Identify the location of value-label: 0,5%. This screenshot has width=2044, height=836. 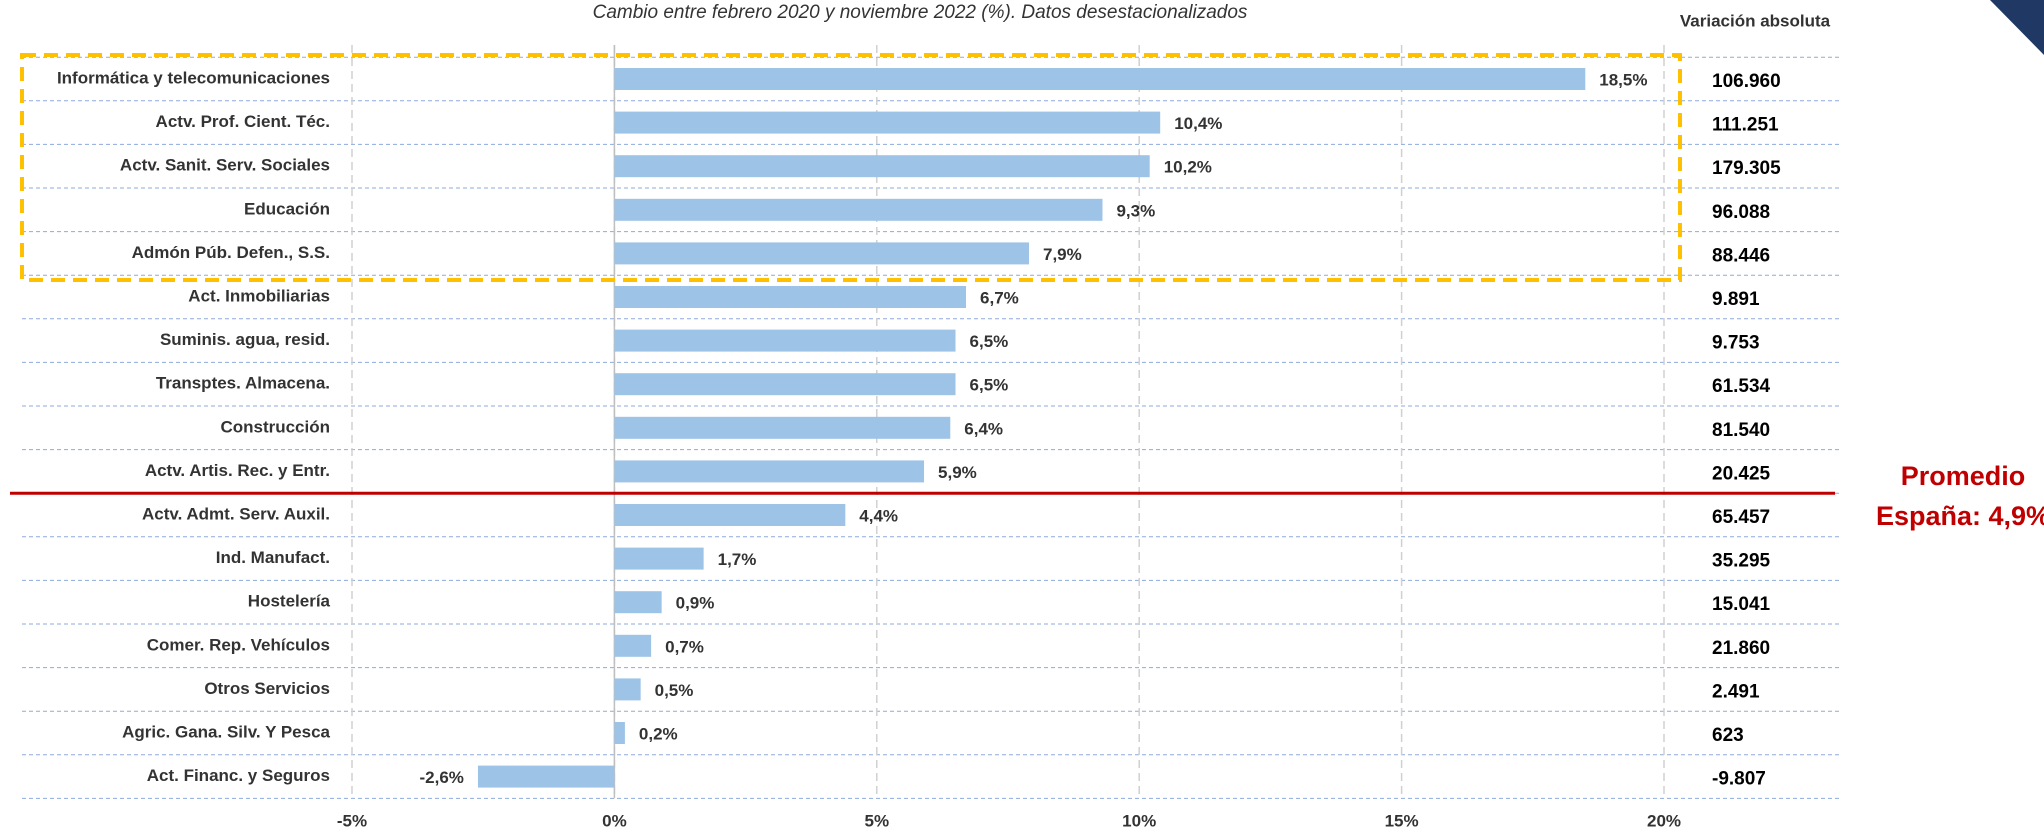
(674, 690).